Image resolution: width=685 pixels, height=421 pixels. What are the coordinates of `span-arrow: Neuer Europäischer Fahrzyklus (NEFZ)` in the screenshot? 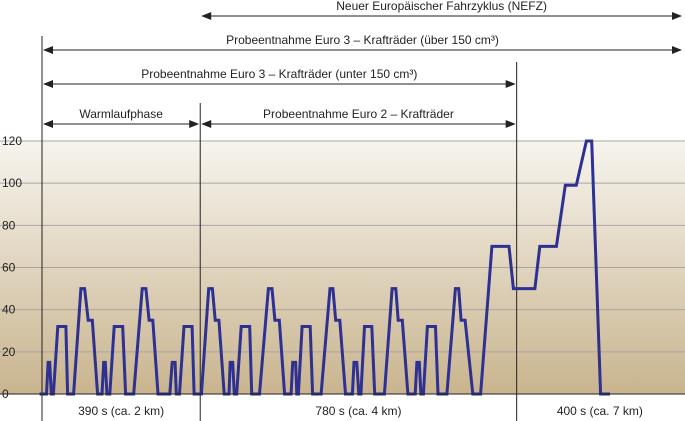 It's located at (441, 10).